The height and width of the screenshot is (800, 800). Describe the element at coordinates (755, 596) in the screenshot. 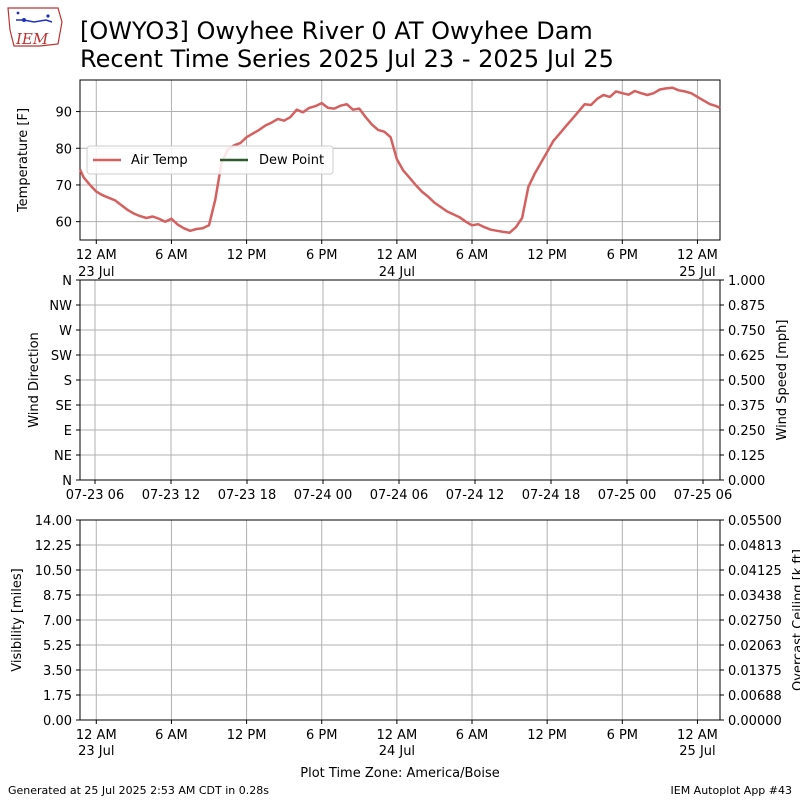

I see `ceiling-tick: 0.03438` at that location.